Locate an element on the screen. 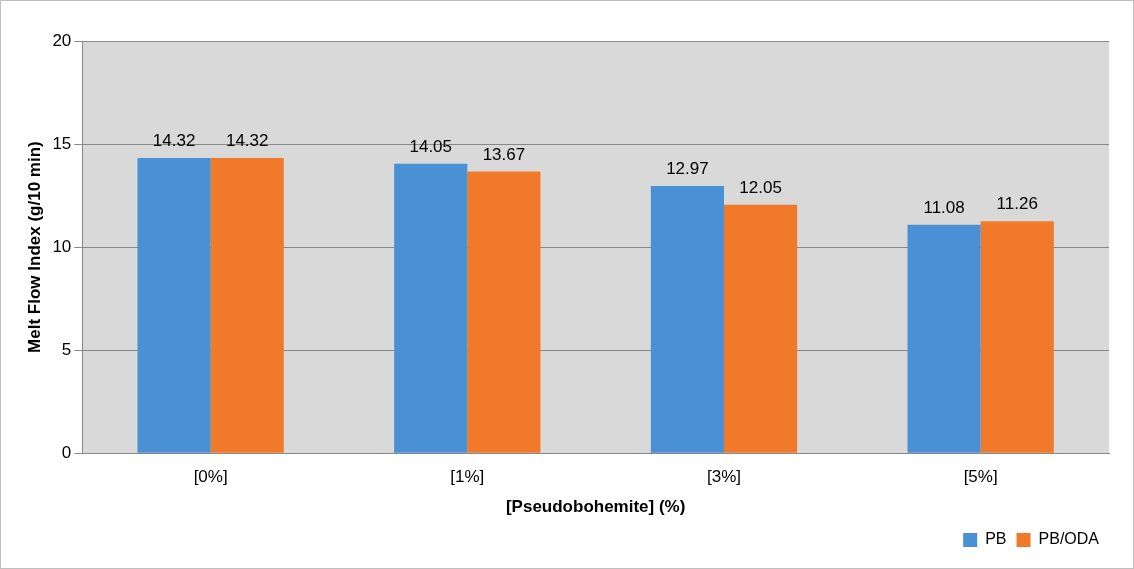 The width and height of the screenshot is (1134, 569). data-label: 14.05 is located at coordinates (431, 146).